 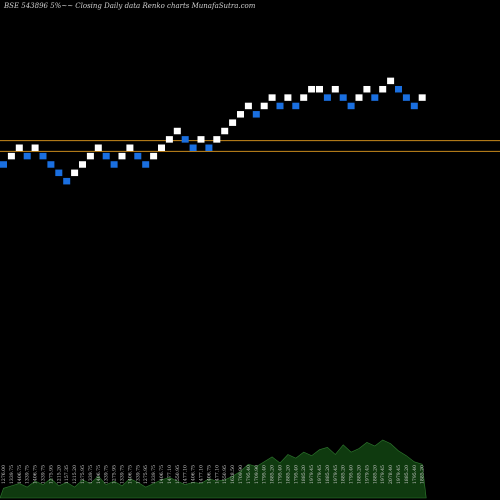 What do you see at coordinates (233, 474) in the screenshot?
I see `volume-label: 1628.50` at bounding box center [233, 474].